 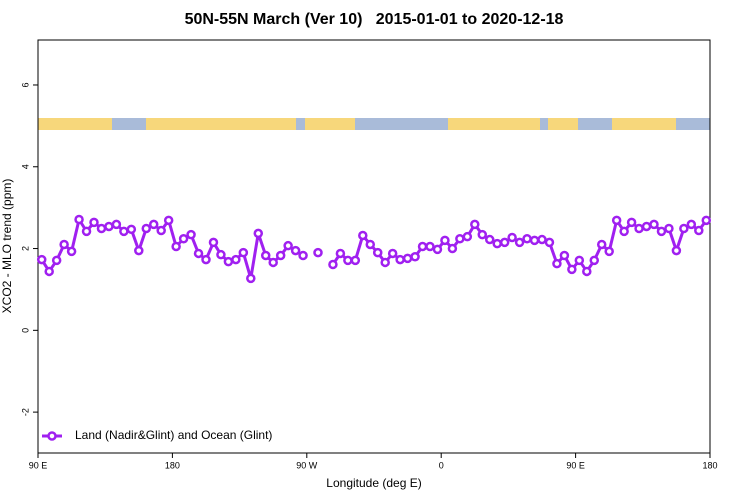 I want to click on y-axis-label: XCO2 - MLO trend (ppm), so click(x=7, y=246).